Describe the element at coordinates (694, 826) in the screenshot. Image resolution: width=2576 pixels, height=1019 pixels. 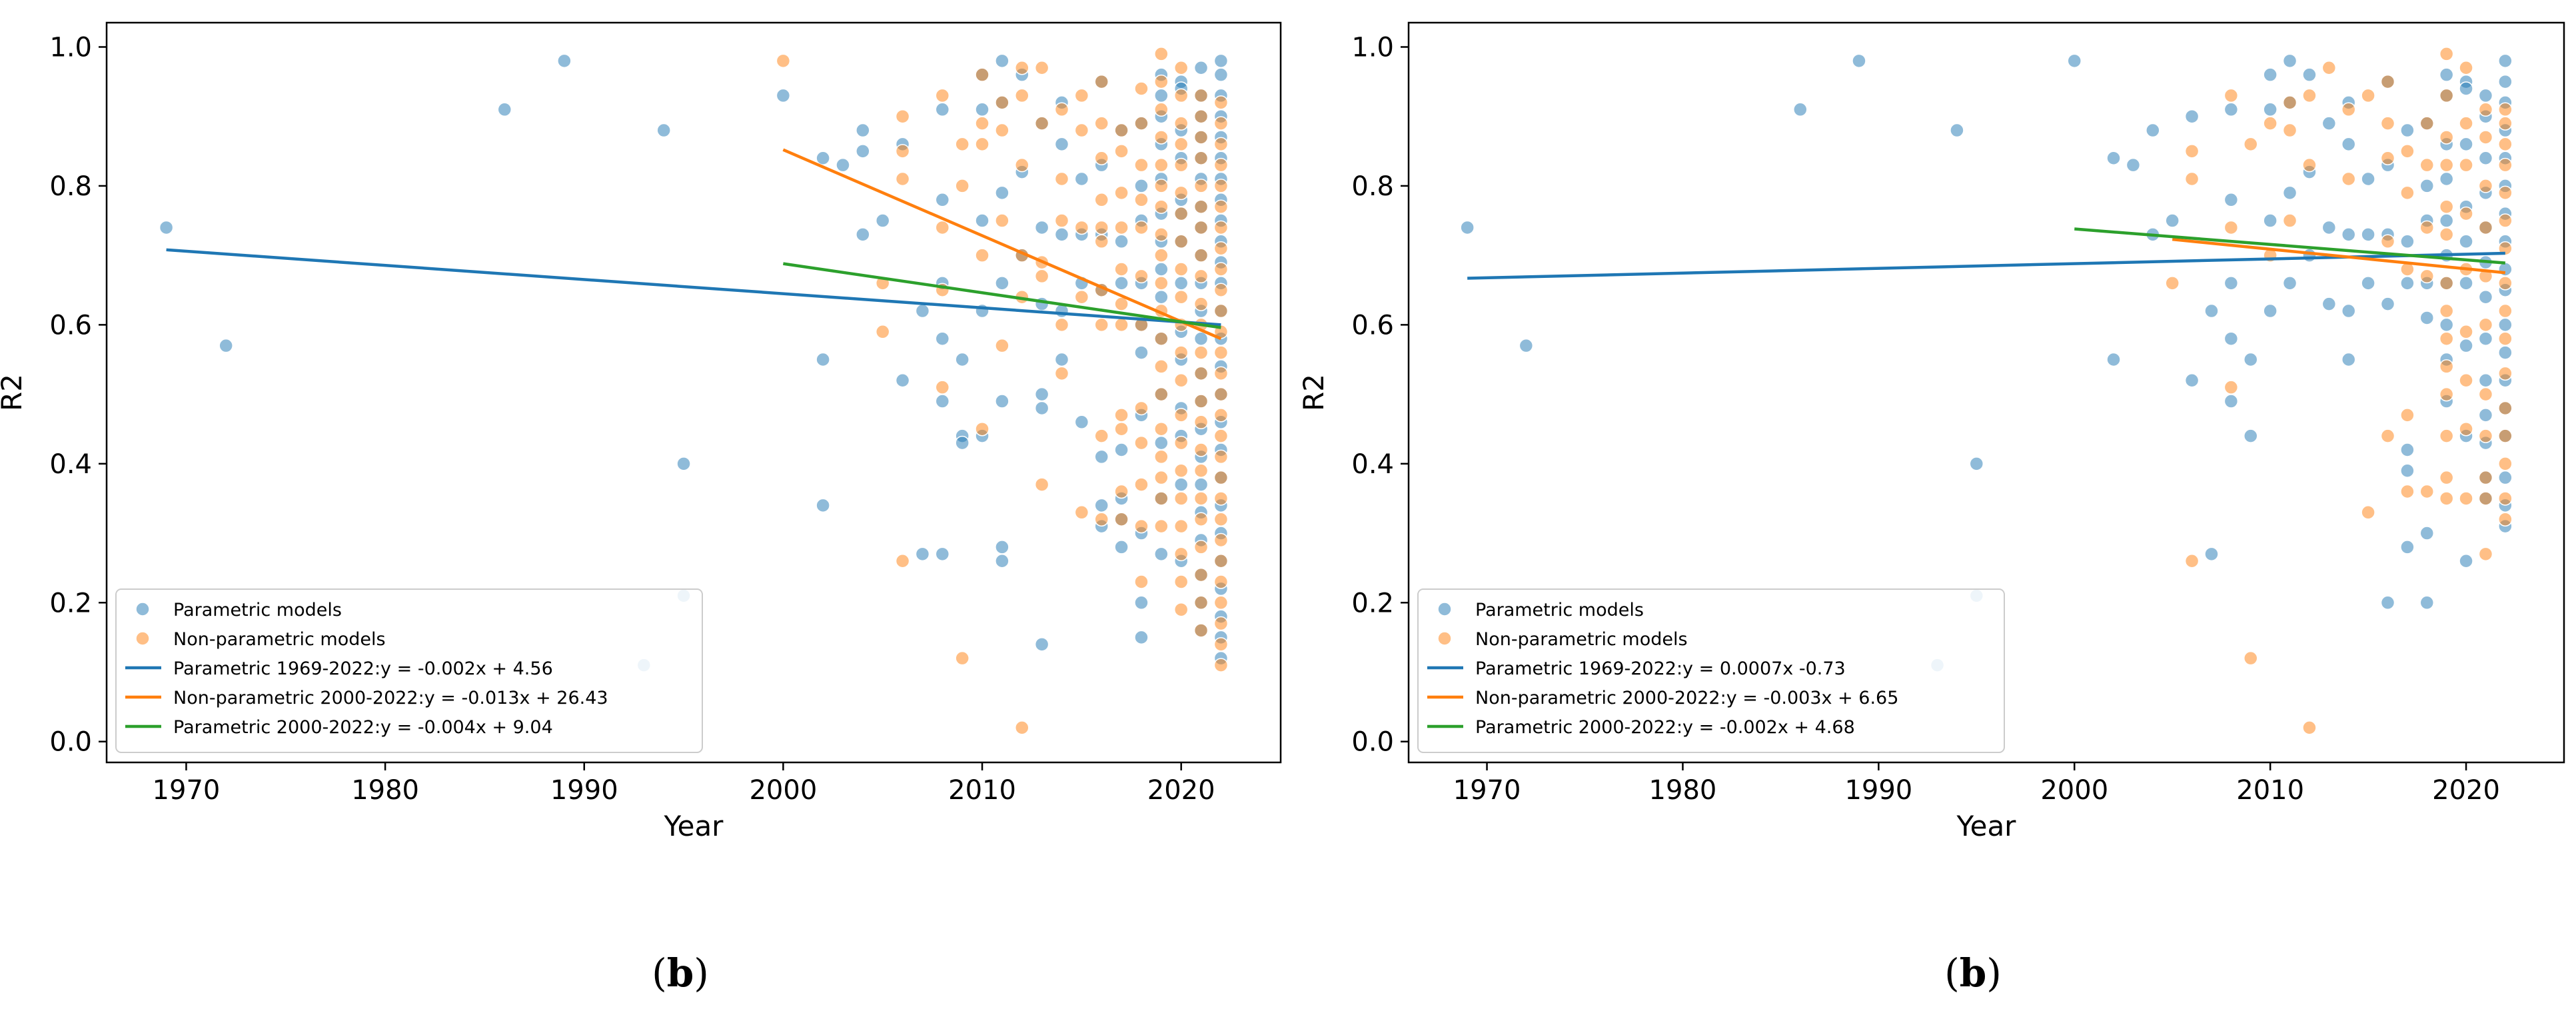
I see `x-axis-label: Year` at that location.